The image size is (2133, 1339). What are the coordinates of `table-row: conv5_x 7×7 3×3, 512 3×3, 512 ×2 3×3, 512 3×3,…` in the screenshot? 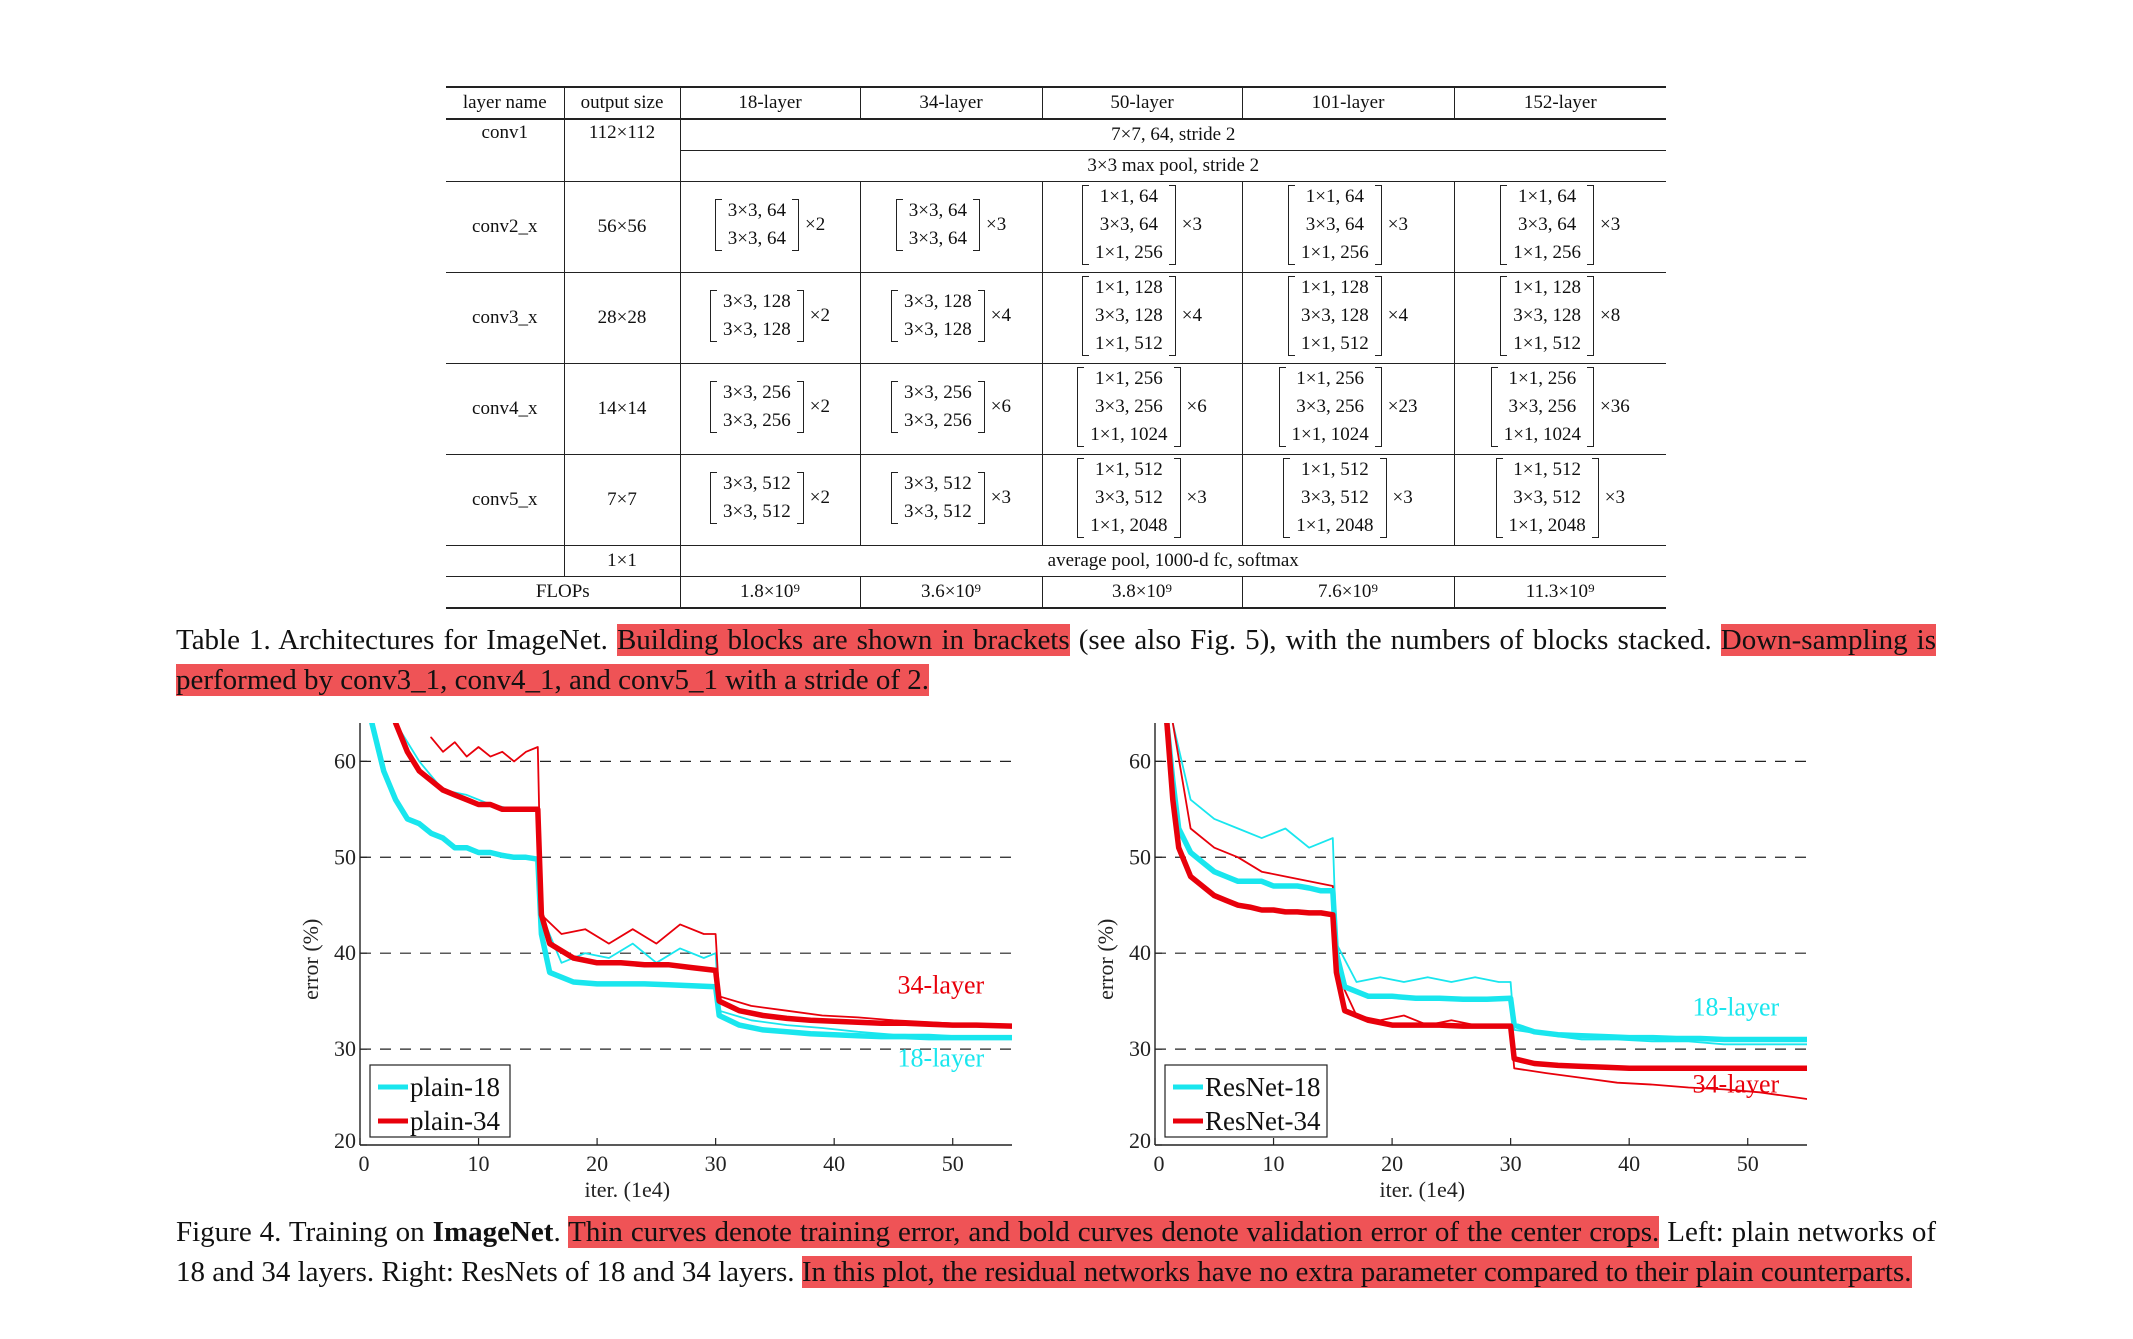 It's located at (1056, 500).